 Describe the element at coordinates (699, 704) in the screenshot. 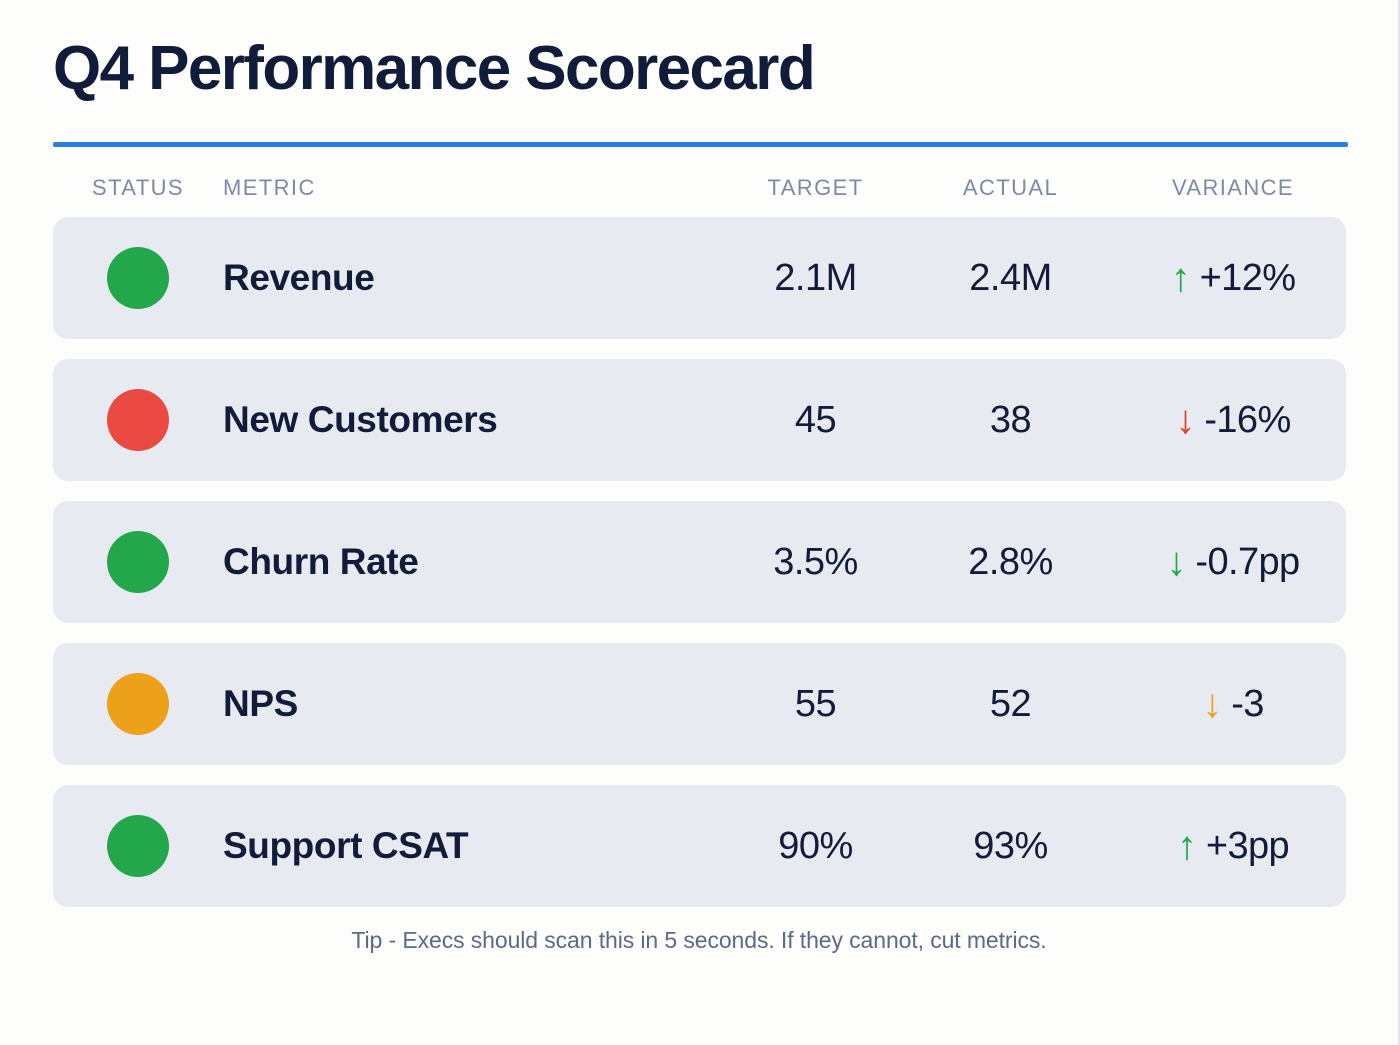

I see `table-row: NPS 55 52 ↓ -3` at that location.